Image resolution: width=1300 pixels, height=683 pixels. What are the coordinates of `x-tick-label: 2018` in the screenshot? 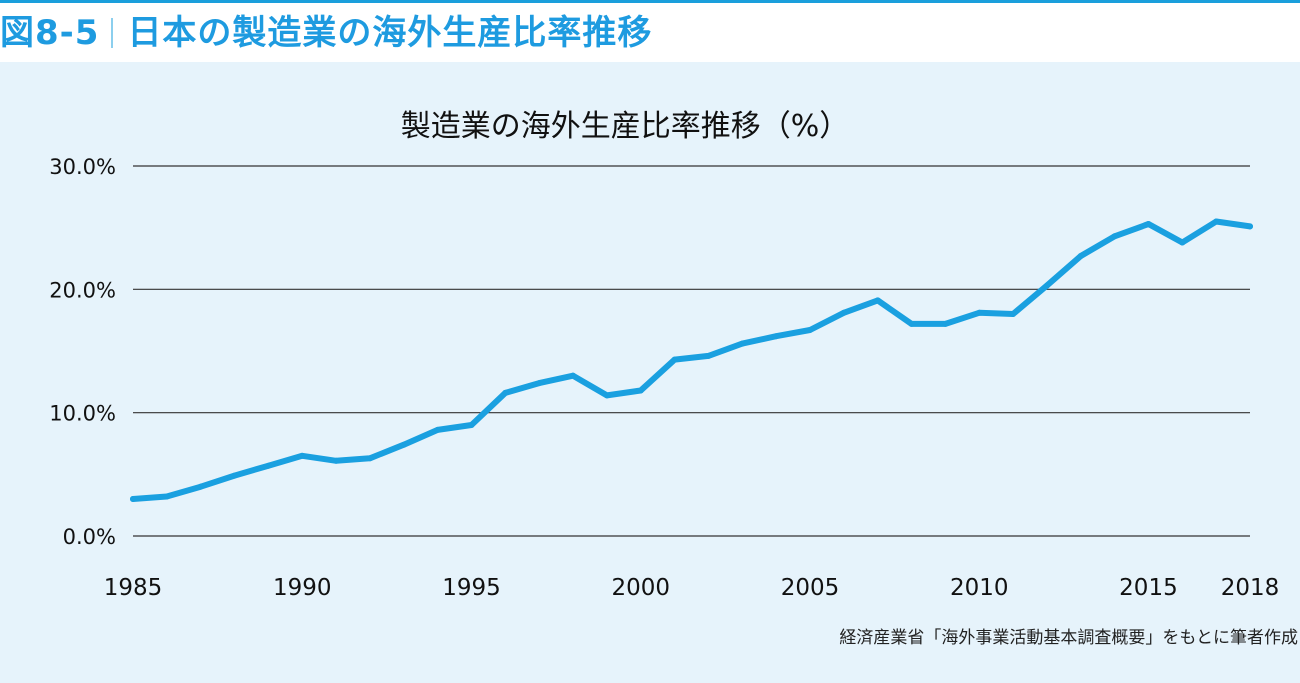 It's located at (1250, 588).